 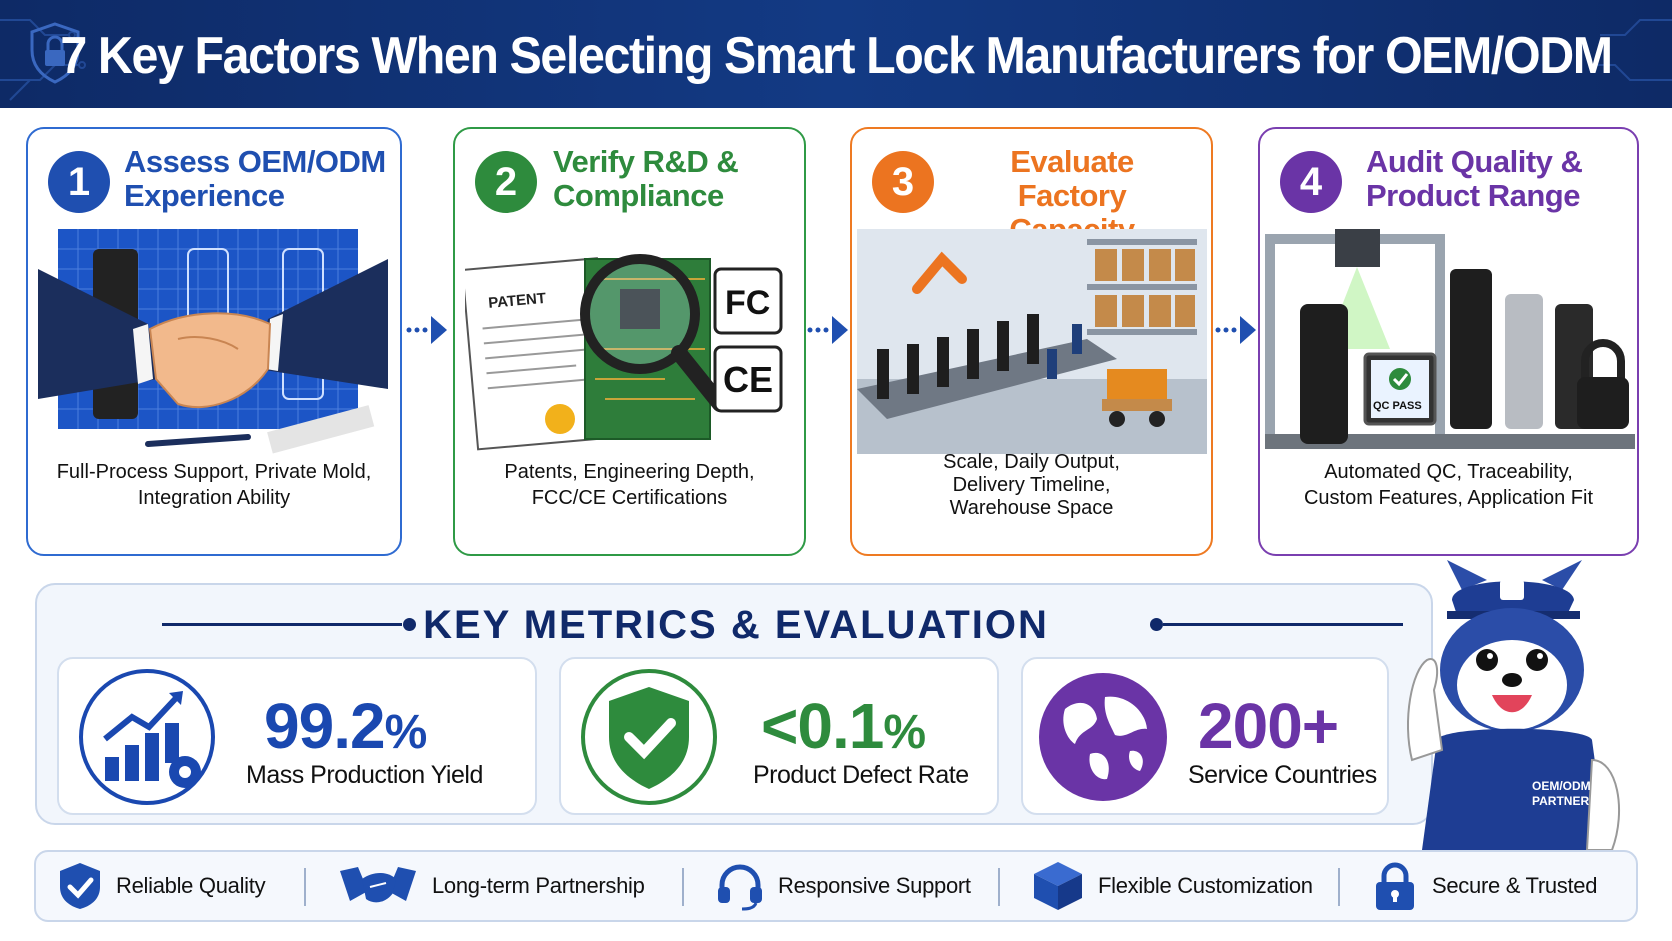 What do you see at coordinates (538, 885) in the screenshot?
I see `benefit-label: Long-term Partnership` at bounding box center [538, 885].